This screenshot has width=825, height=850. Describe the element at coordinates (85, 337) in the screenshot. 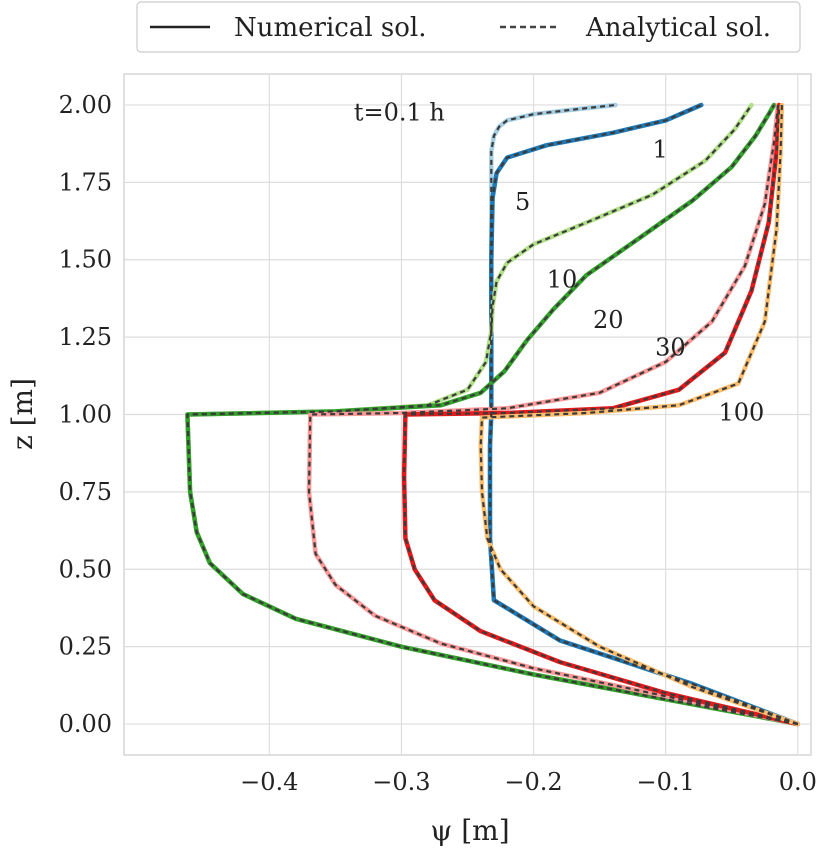

I see `y-tick-label: 1.25` at that location.